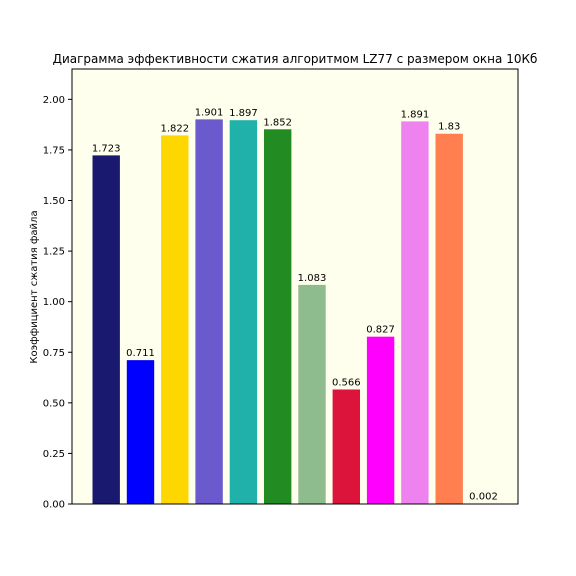 The width and height of the screenshot is (576, 576). Describe the element at coordinates (34, 286) in the screenshot. I see `y-axis-label: Коэффициент сжатия файла` at that location.